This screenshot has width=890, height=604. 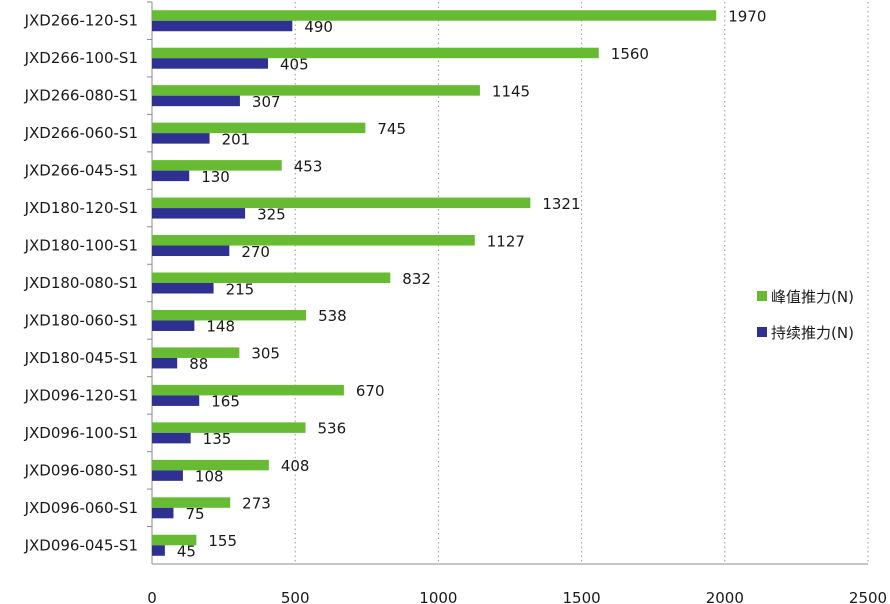 I want to click on data-label-continuous-13: 75, so click(x=194, y=514).